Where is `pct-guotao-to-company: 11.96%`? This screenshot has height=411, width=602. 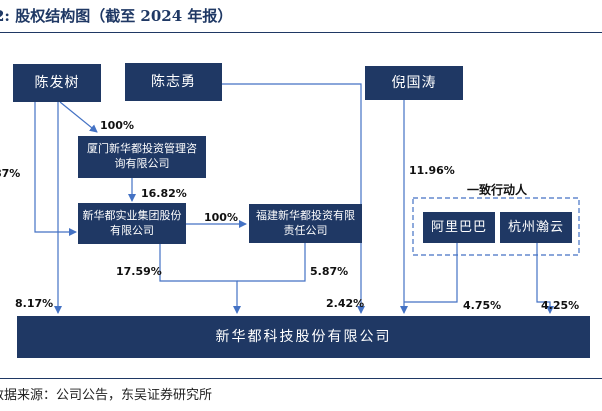
pct-guotao-to-company: 11.96% is located at coordinates (432, 170).